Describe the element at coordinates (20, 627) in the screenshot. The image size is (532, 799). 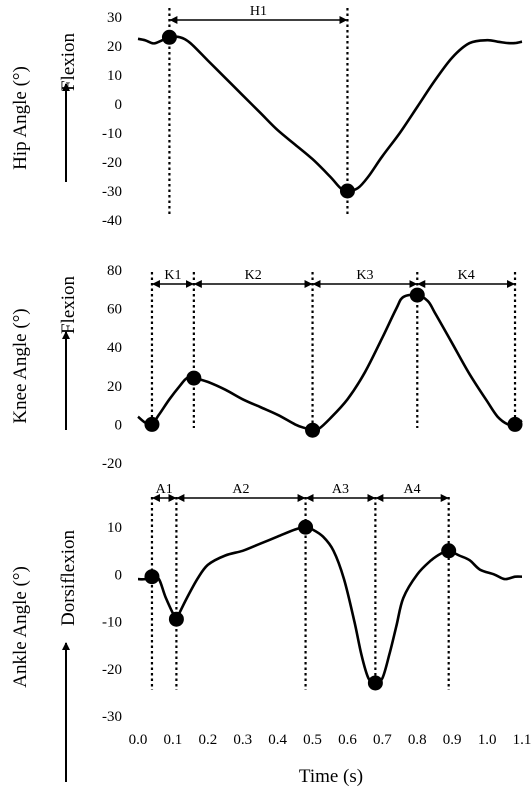
I see `ankle-y-axis-label: Ankle Angle (°)` at that location.